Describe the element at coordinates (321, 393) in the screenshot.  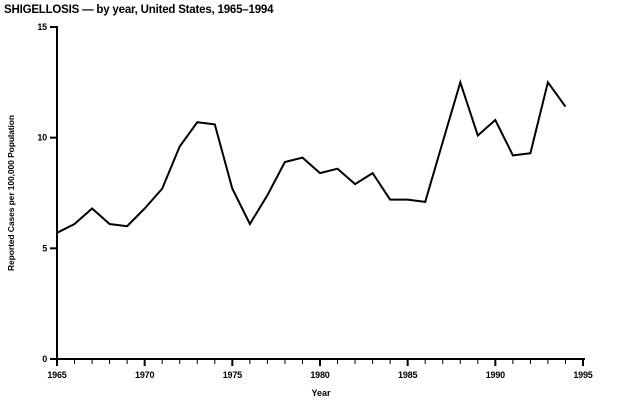
I see `x-axis-label: Year` at that location.